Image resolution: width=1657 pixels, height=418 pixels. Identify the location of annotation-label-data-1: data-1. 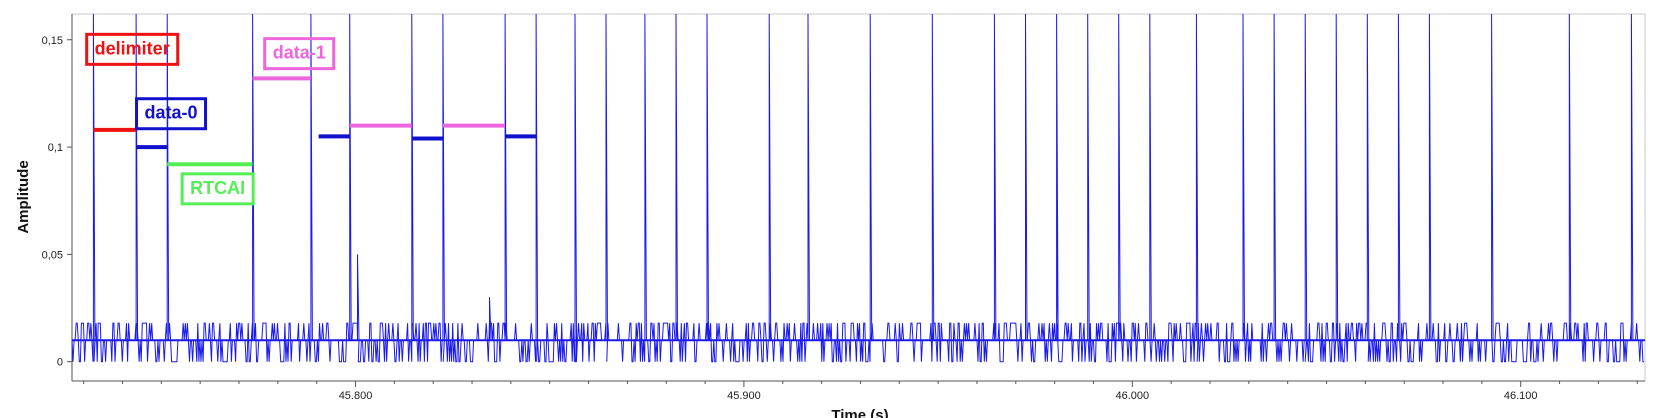
(299, 53).